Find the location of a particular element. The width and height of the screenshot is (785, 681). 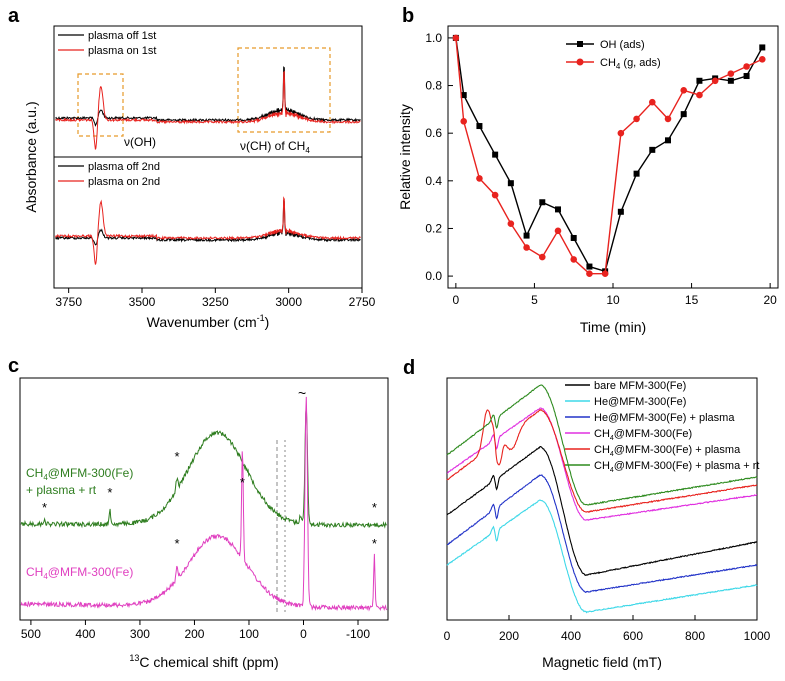

panel-d-legend-label: He@MFM-300(Fe) is located at coordinates (640, 402).